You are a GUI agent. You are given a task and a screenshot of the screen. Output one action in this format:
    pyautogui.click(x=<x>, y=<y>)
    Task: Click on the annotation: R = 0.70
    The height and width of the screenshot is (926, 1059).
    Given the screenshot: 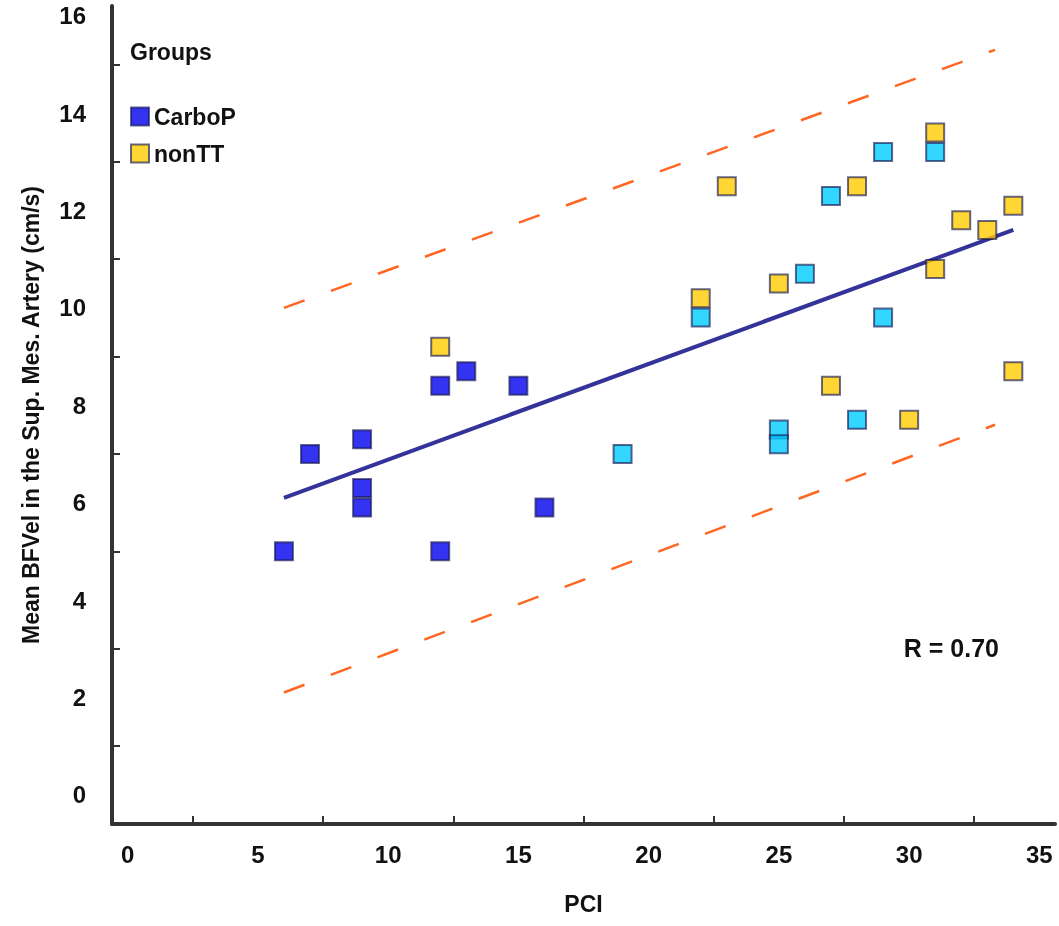 What is the action you would take?
    pyautogui.click(x=951, y=647)
    